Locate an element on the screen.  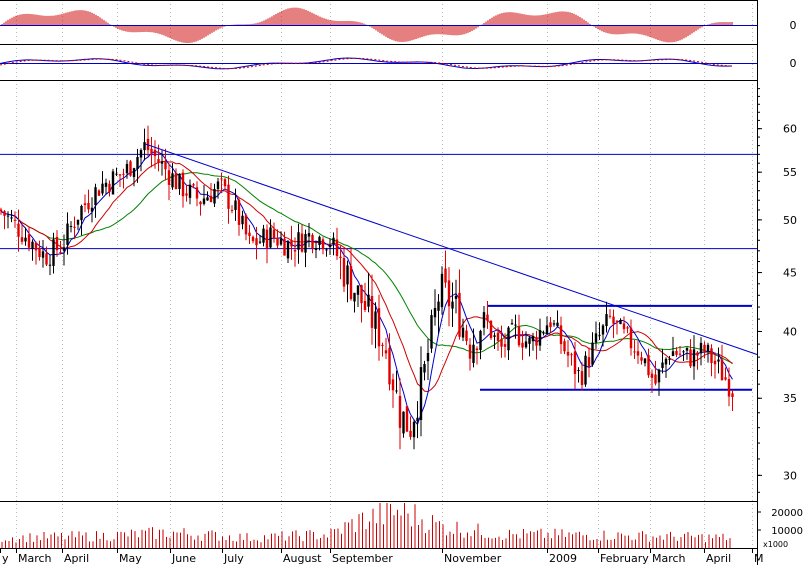
oscillator-signal-line is located at coordinates (366, 63).